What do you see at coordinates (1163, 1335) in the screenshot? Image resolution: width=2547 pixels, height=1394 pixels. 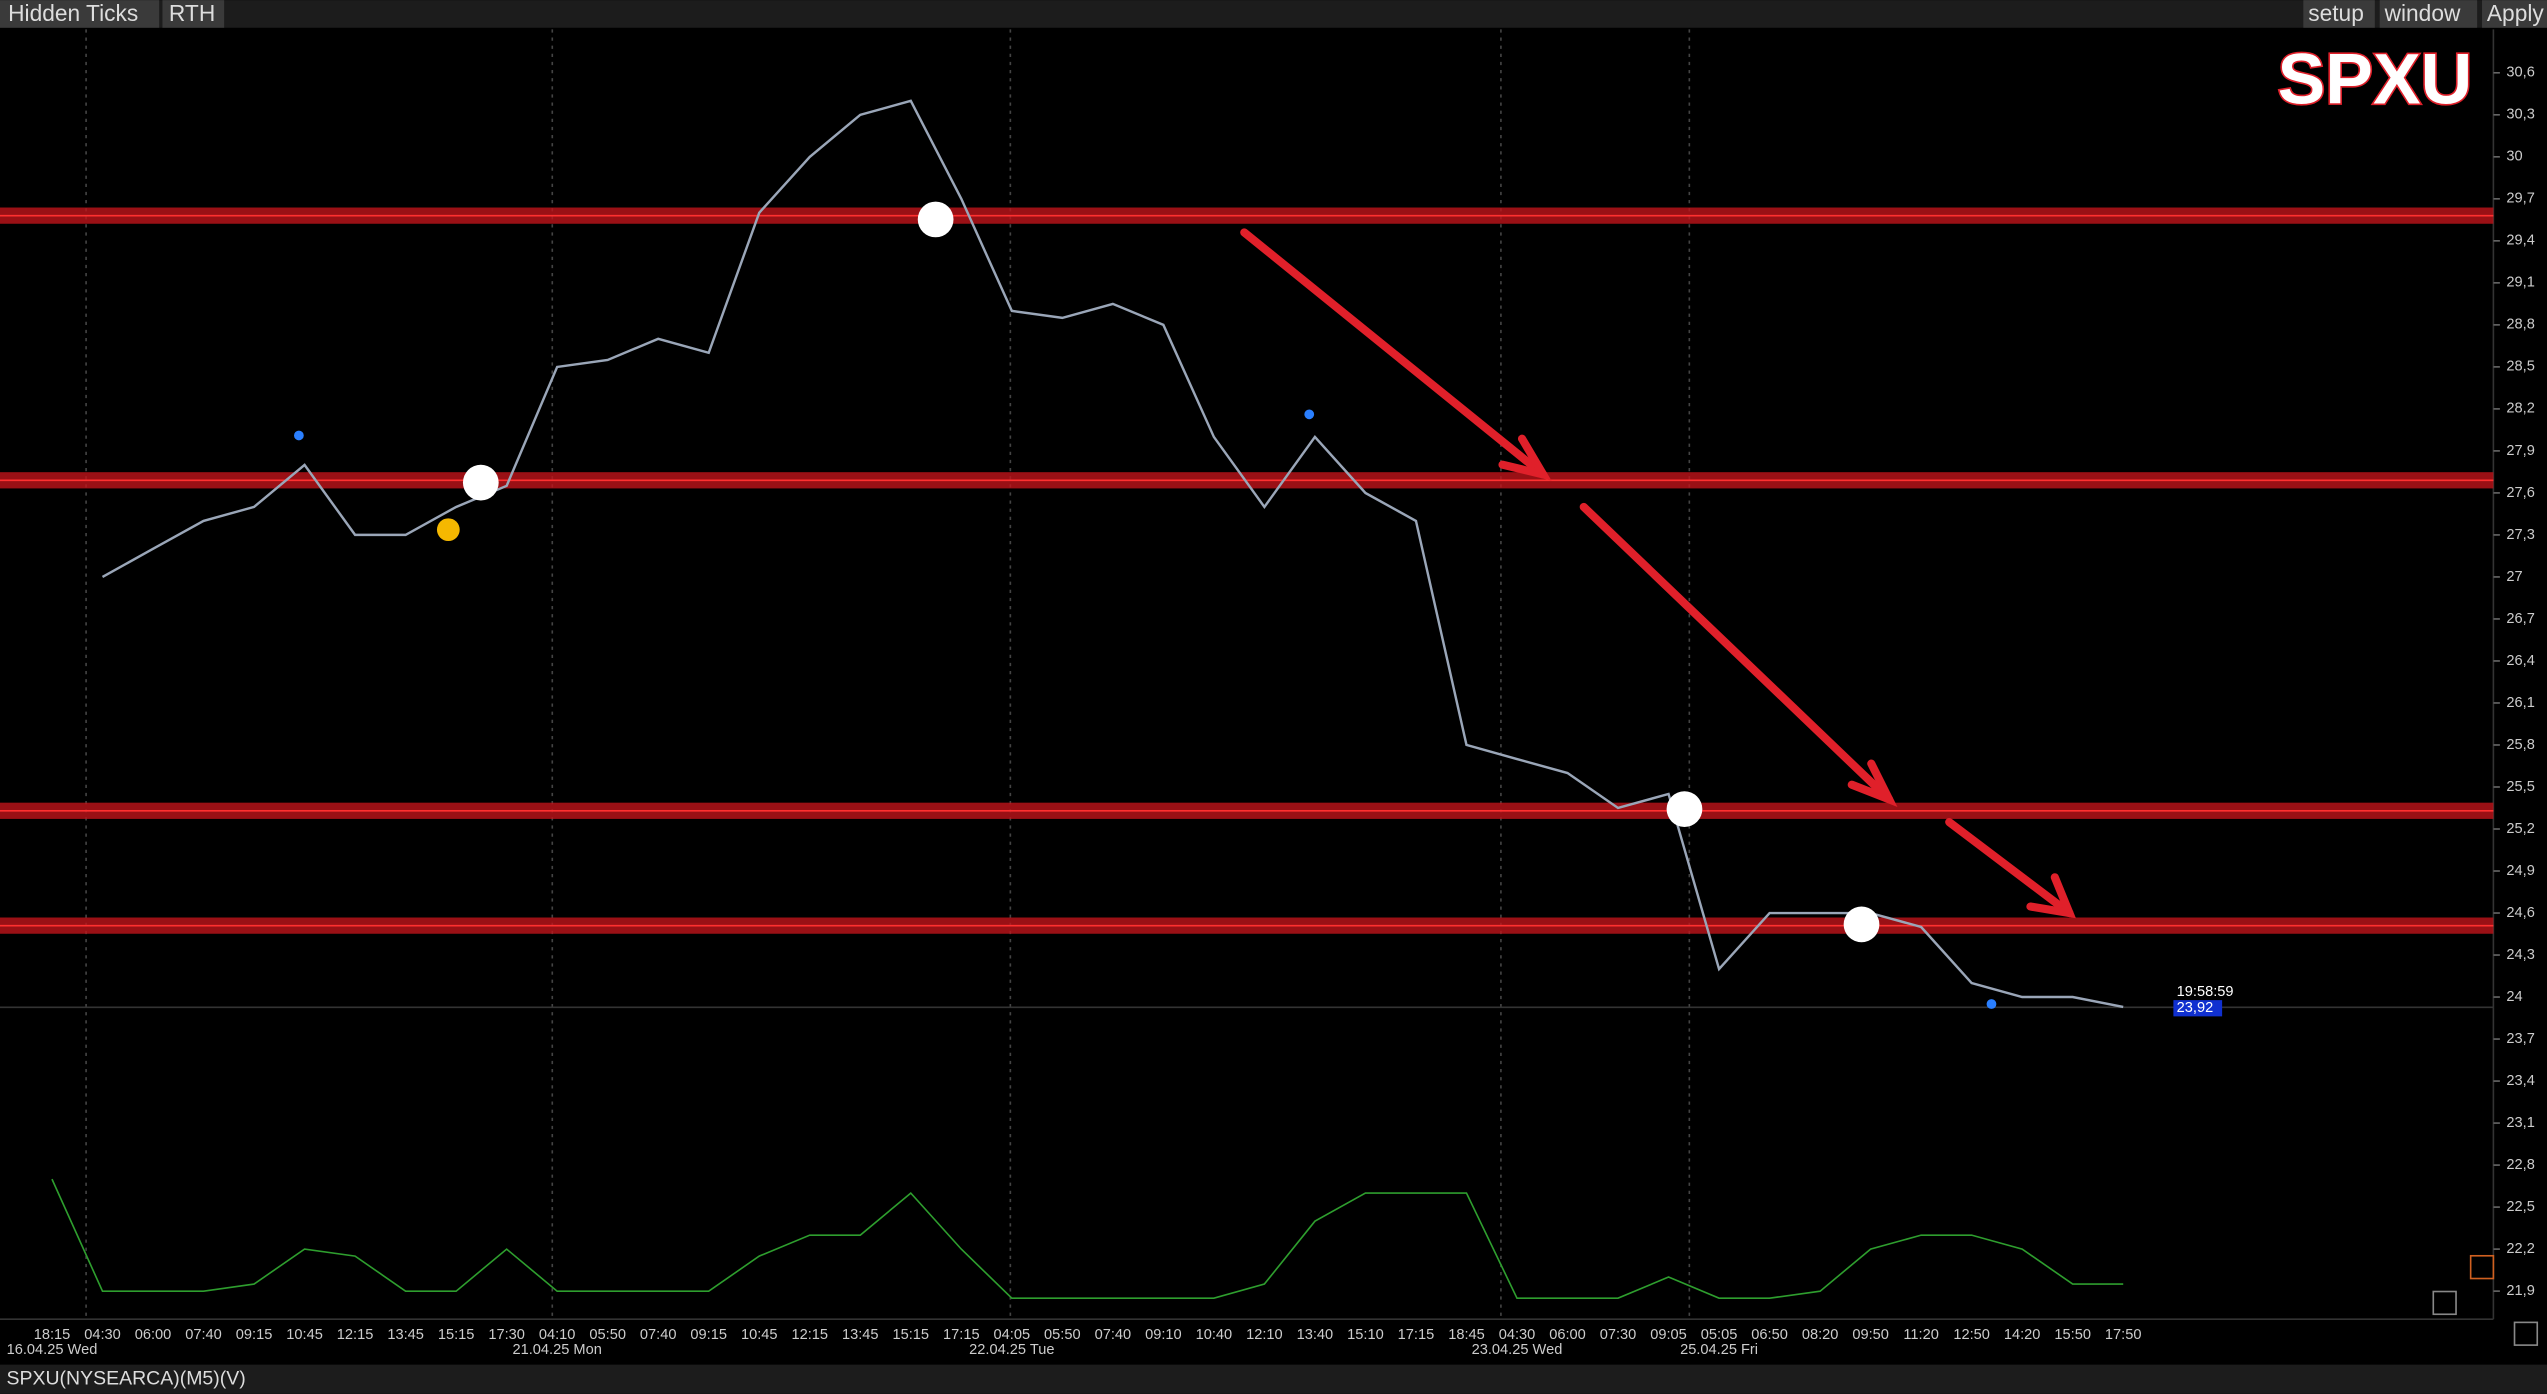 I see `x-tick-label: 09:10` at bounding box center [1163, 1335].